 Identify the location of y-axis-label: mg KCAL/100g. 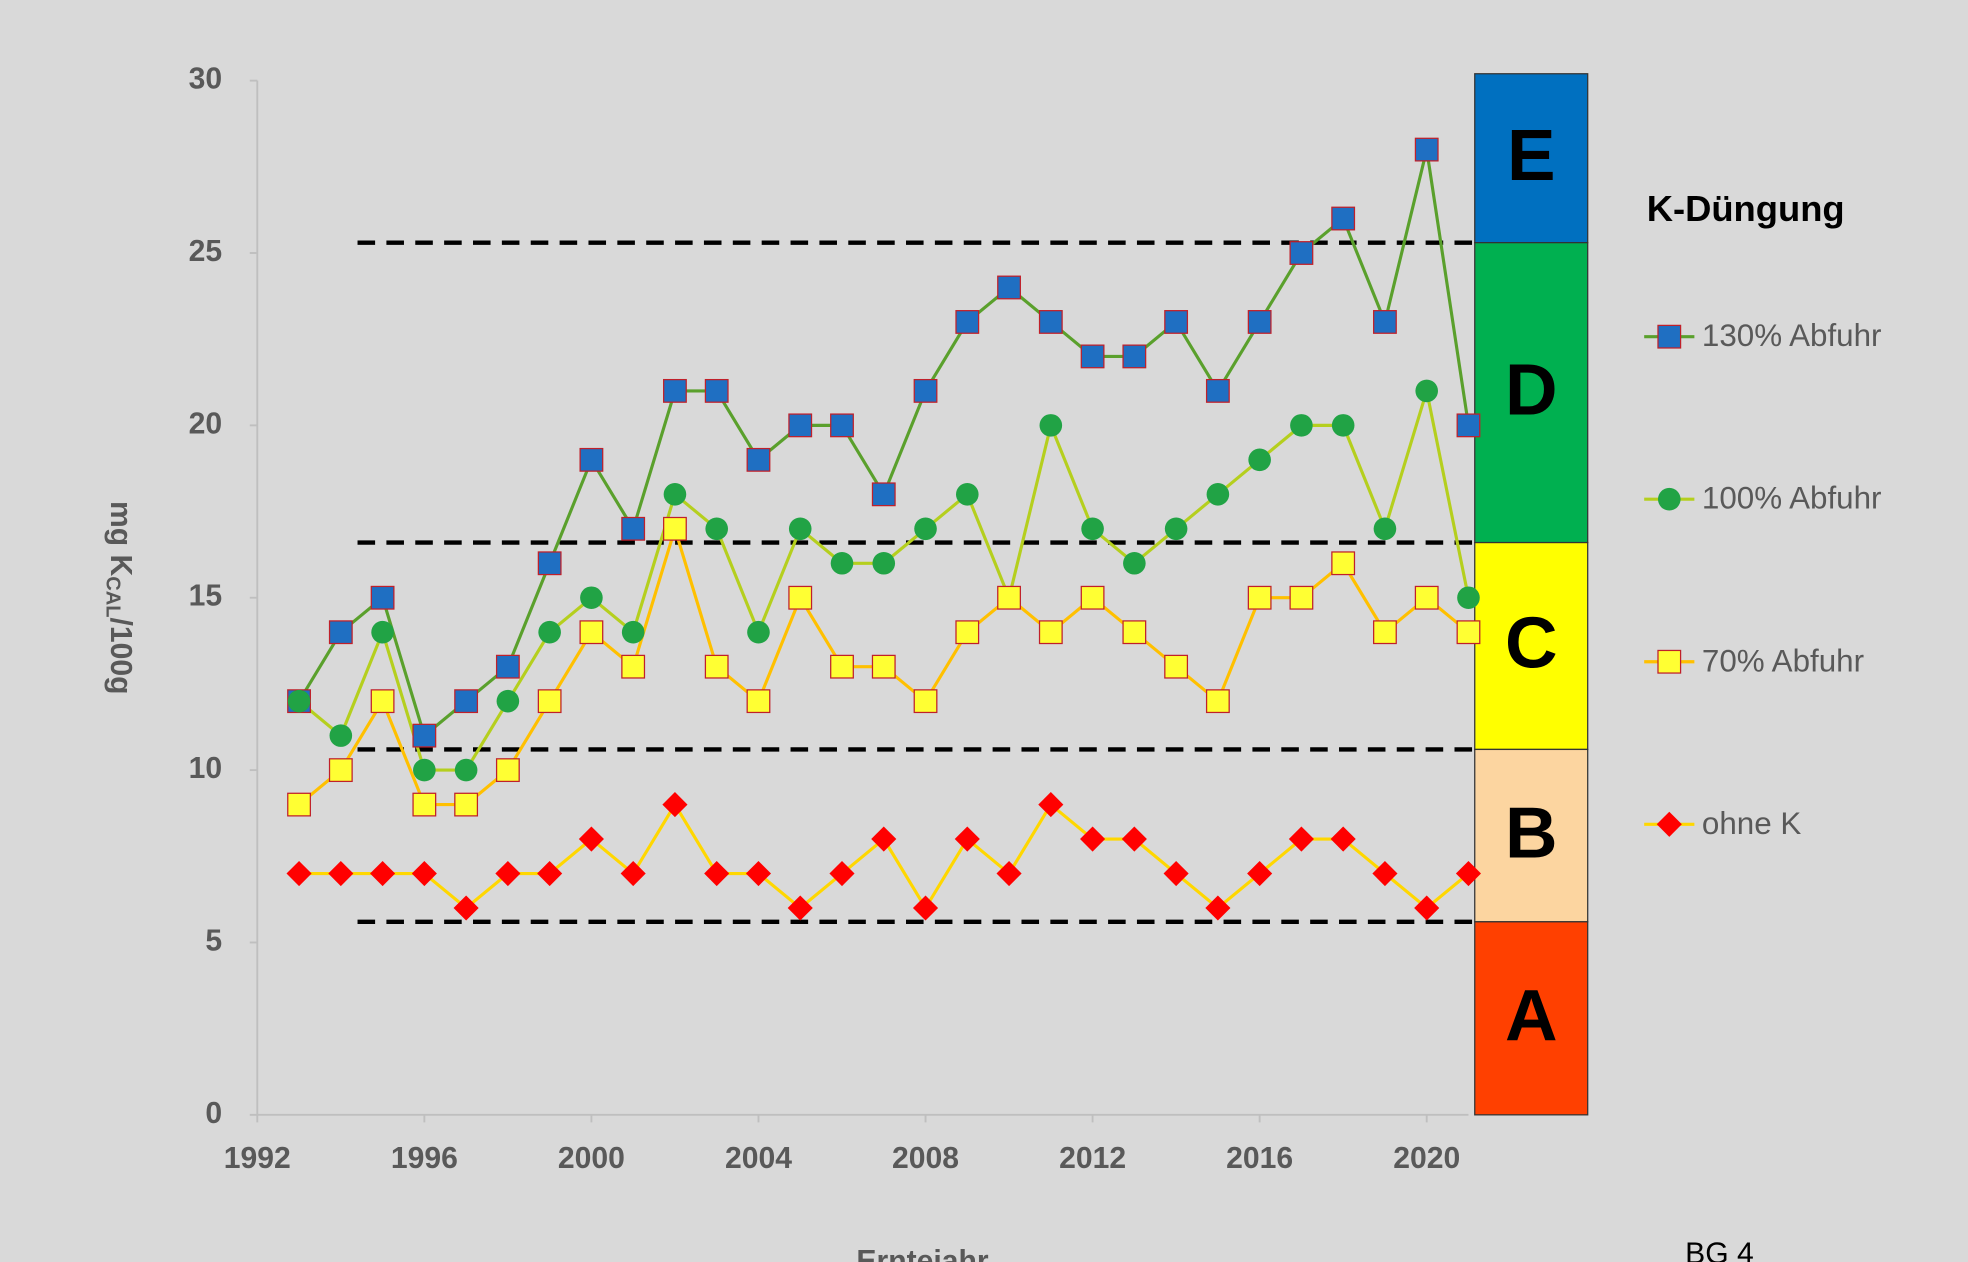
(119, 598).